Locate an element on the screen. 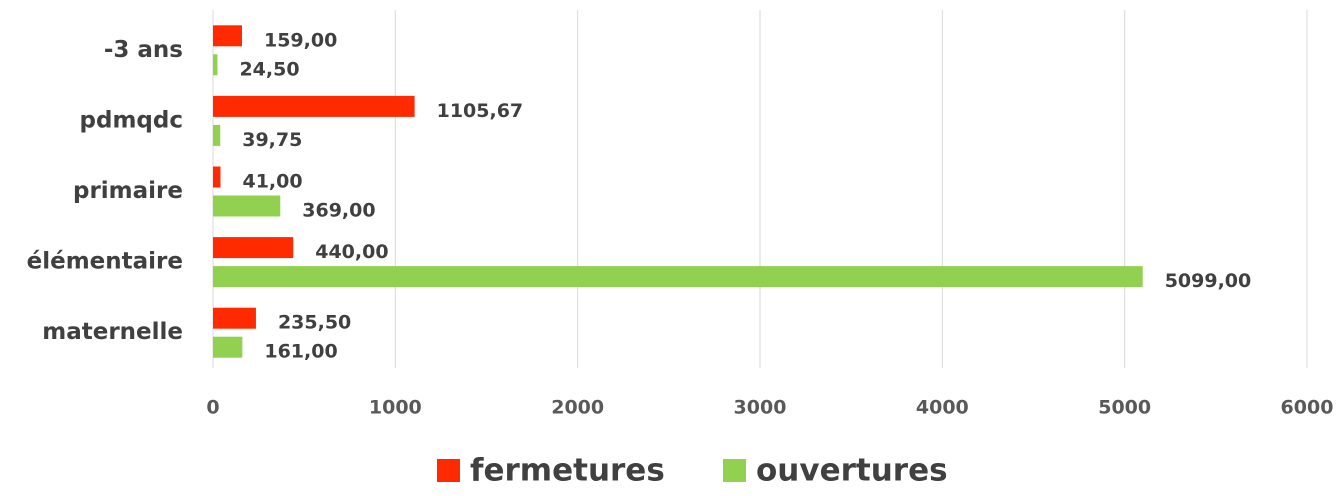 The height and width of the screenshot is (496, 1341). x-tick-label: 5000 is located at coordinates (1124, 408).